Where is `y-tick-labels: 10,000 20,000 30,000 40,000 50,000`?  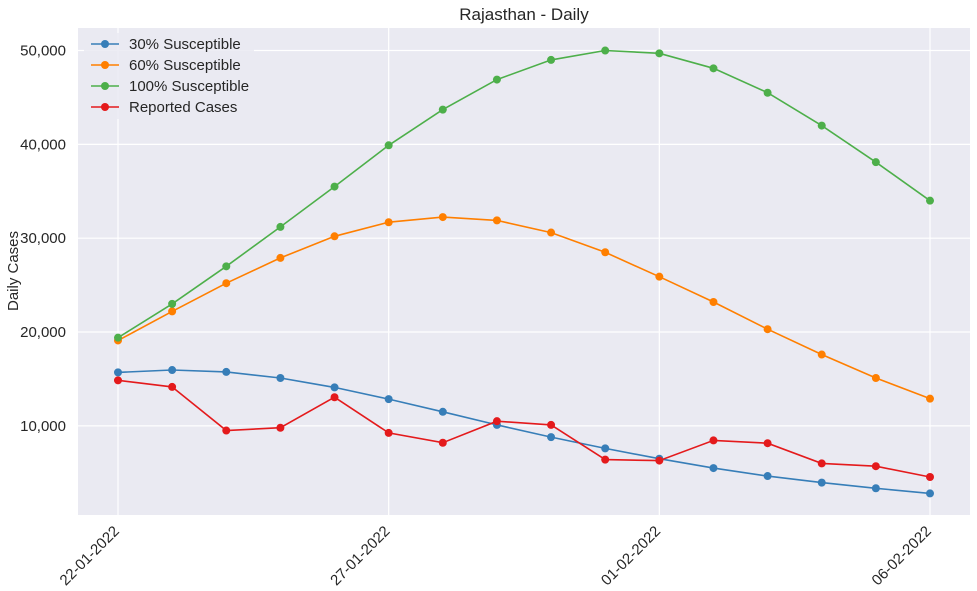 y-tick-labels: 10,000 20,000 30,000 40,000 50,000 is located at coordinates (43, 239).